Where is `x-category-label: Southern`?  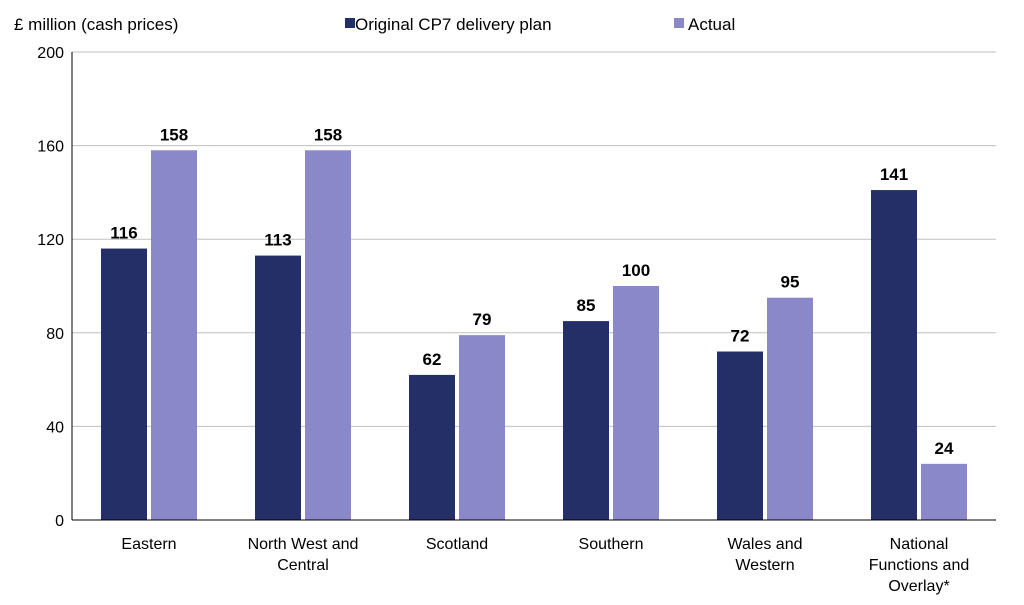
x-category-label: Southern is located at coordinates (611, 544).